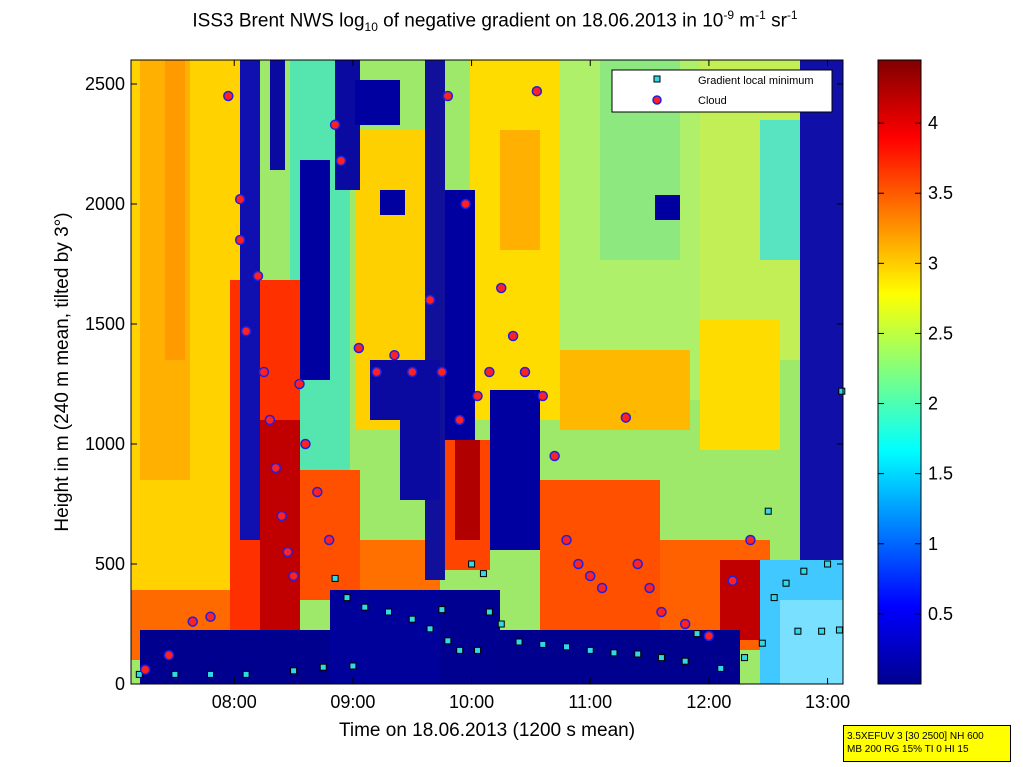 This screenshot has width=1023, height=767. Describe the element at coordinates (105, 444) in the screenshot. I see `y-tick-label: 1000` at that location.